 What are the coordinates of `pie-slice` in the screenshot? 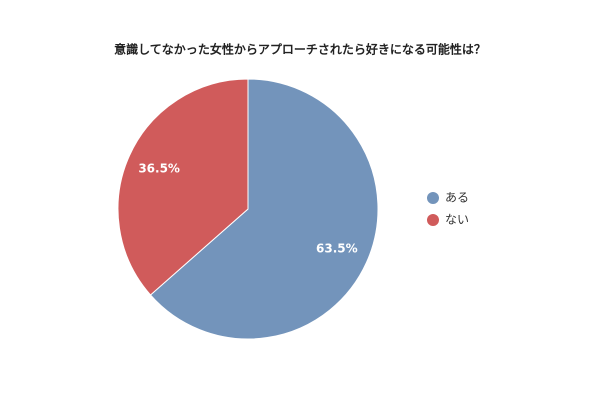 It's located at (183, 187).